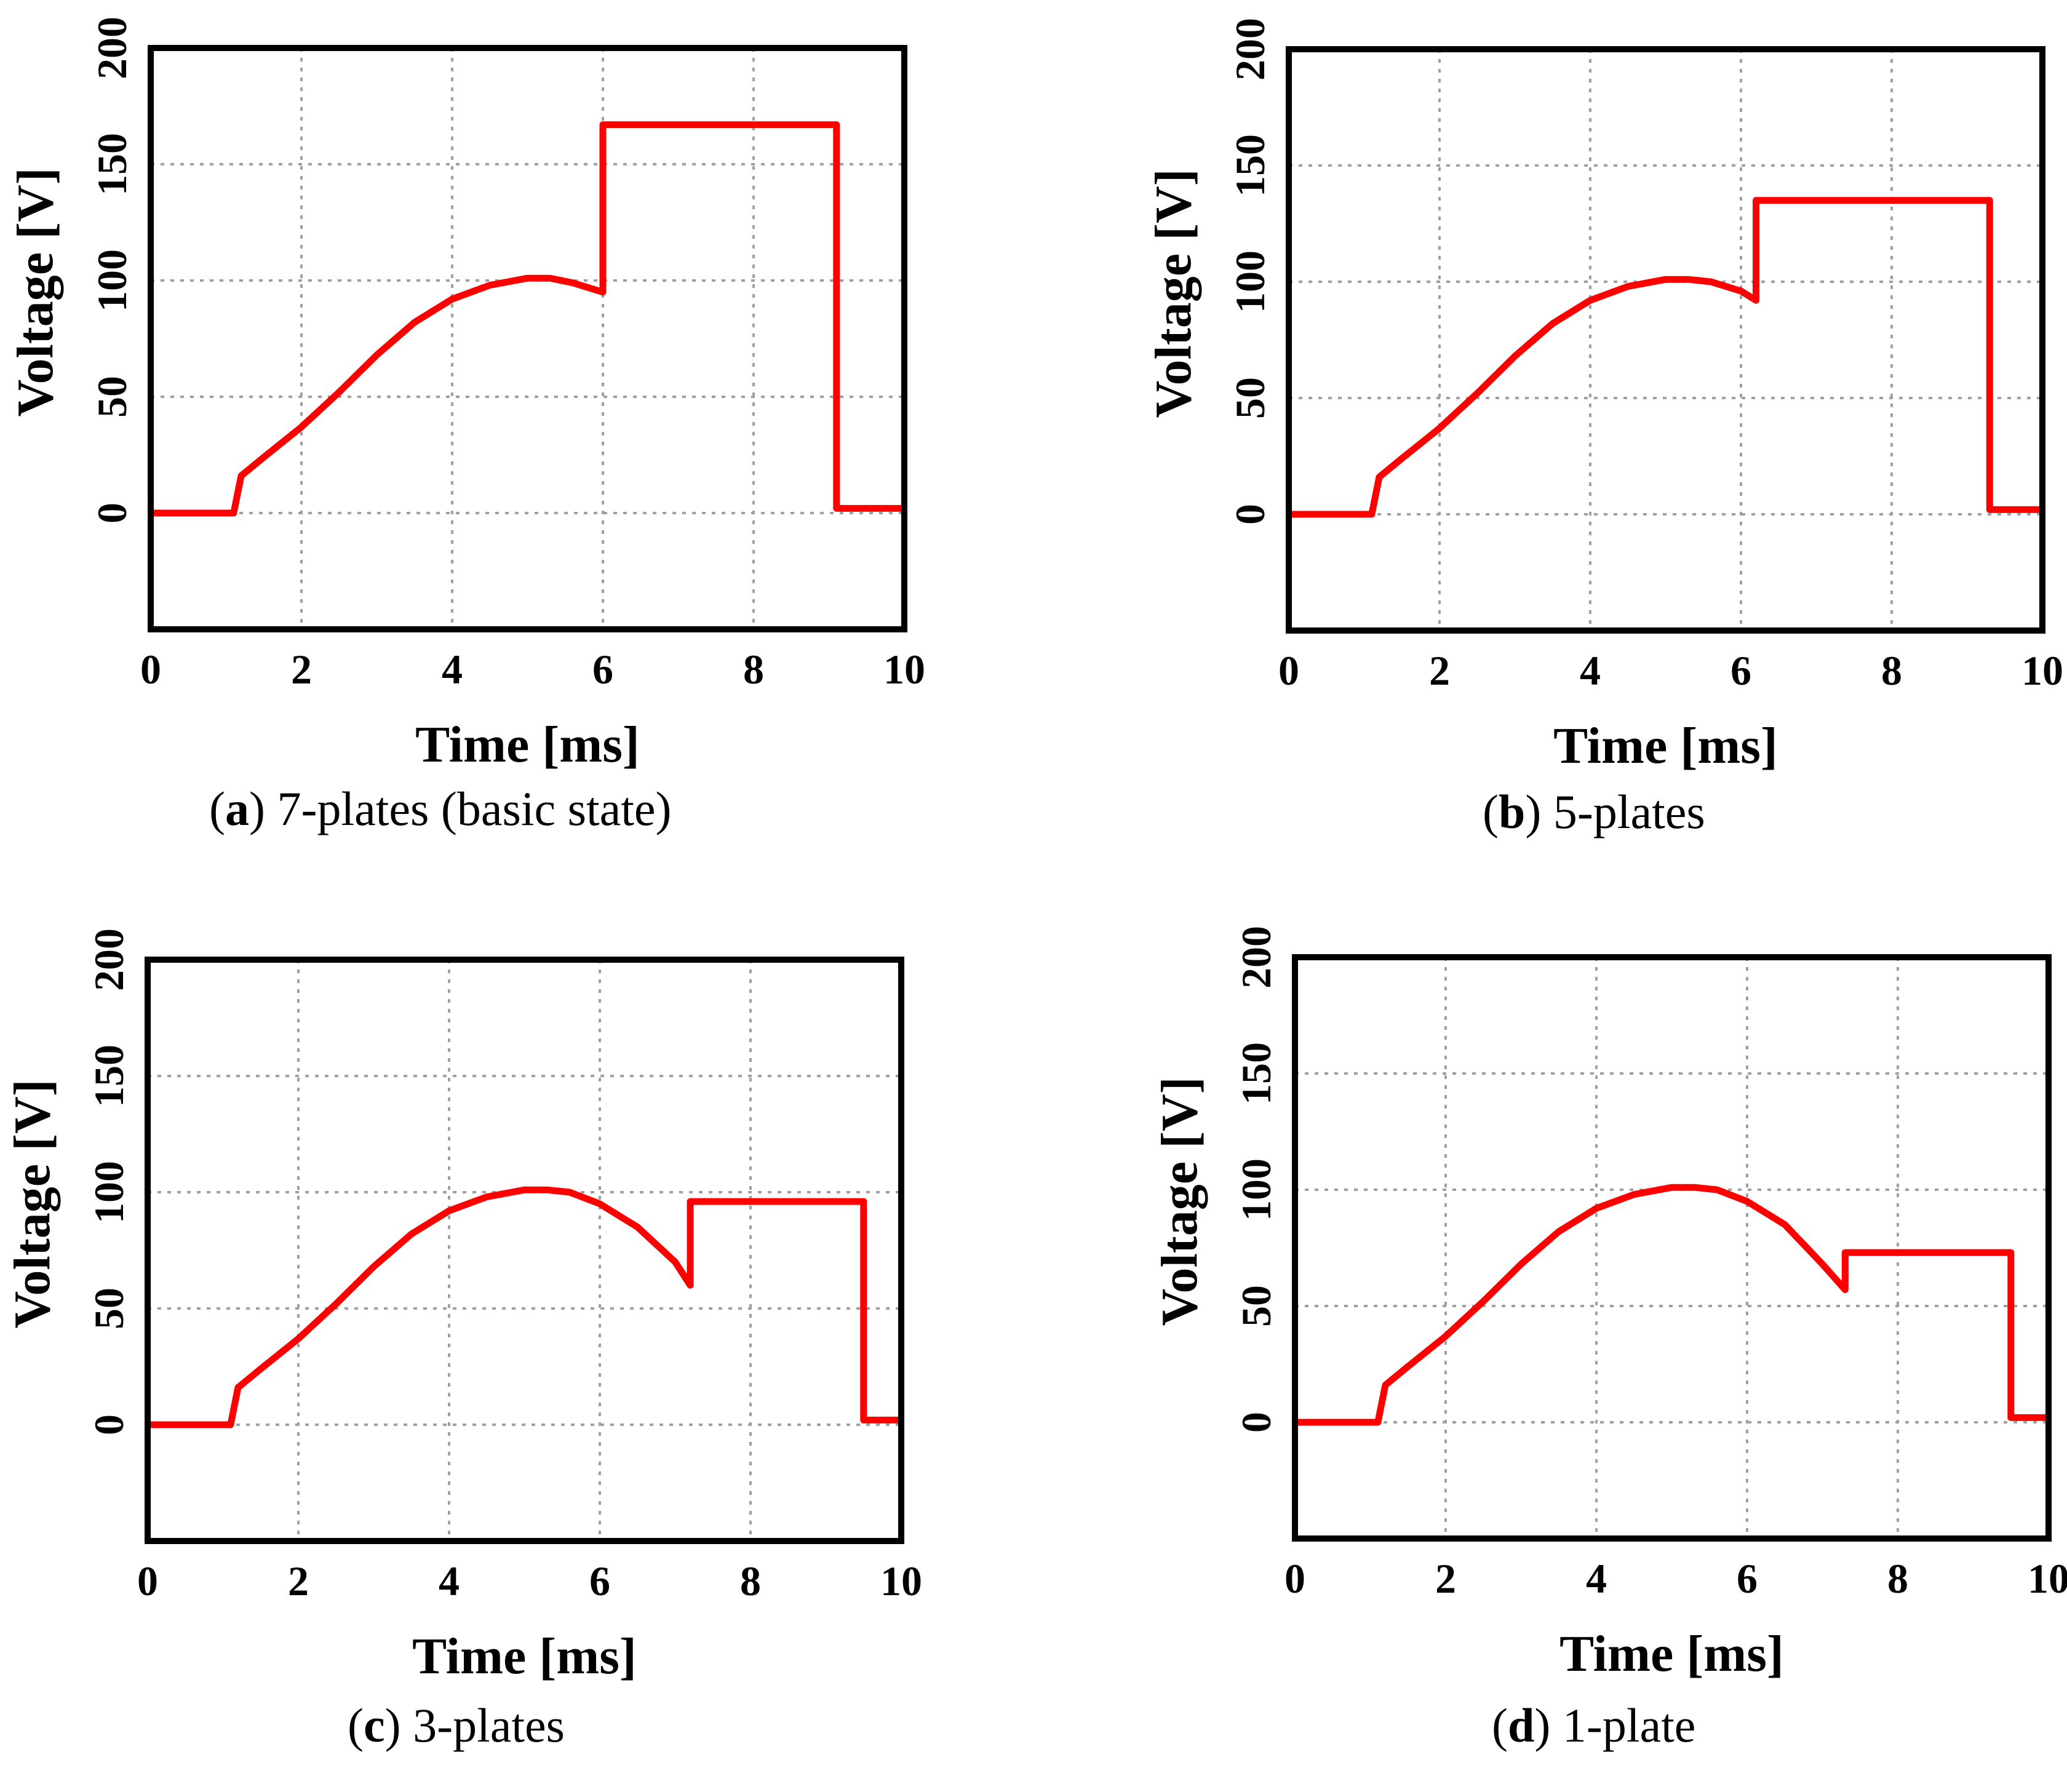 The height and width of the screenshot is (1792, 2067). What do you see at coordinates (1672, 1305) in the screenshot?
I see `series-line-d` at bounding box center [1672, 1305].